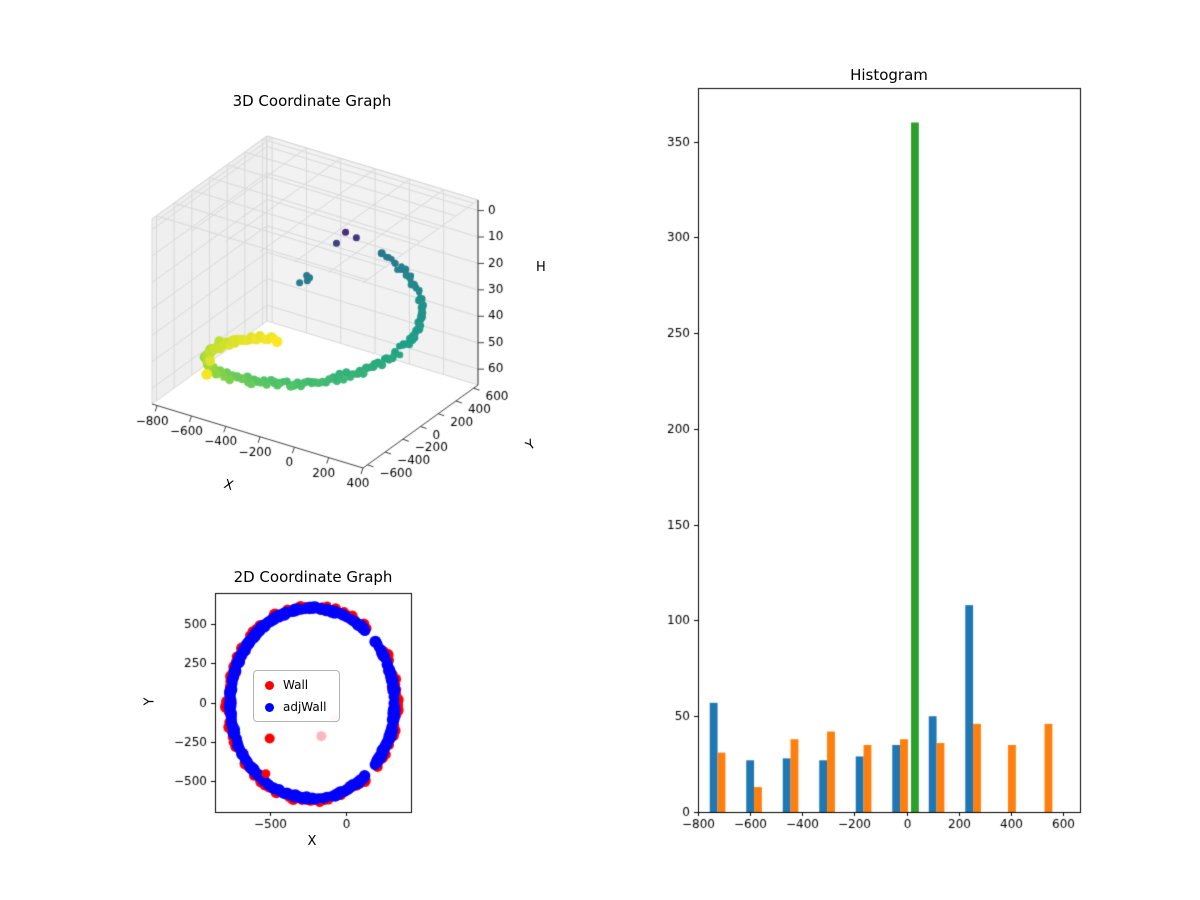  Describe the element at coordinates (269, 707) in the screenshot. I see `adjwall-marker-icon` at that location.